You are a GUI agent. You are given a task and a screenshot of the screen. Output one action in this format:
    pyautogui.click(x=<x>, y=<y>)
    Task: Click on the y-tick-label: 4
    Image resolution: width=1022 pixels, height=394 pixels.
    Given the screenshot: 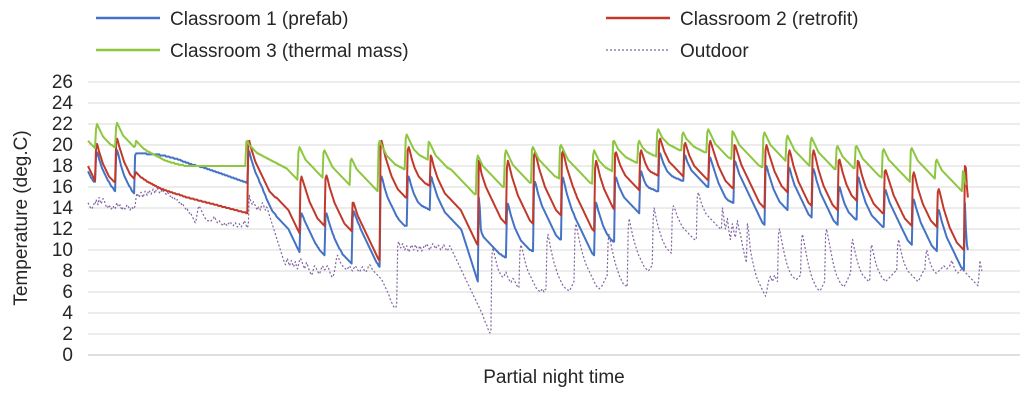 What is the action you would take?
    pyautogui.click(x=67, y=313)
    